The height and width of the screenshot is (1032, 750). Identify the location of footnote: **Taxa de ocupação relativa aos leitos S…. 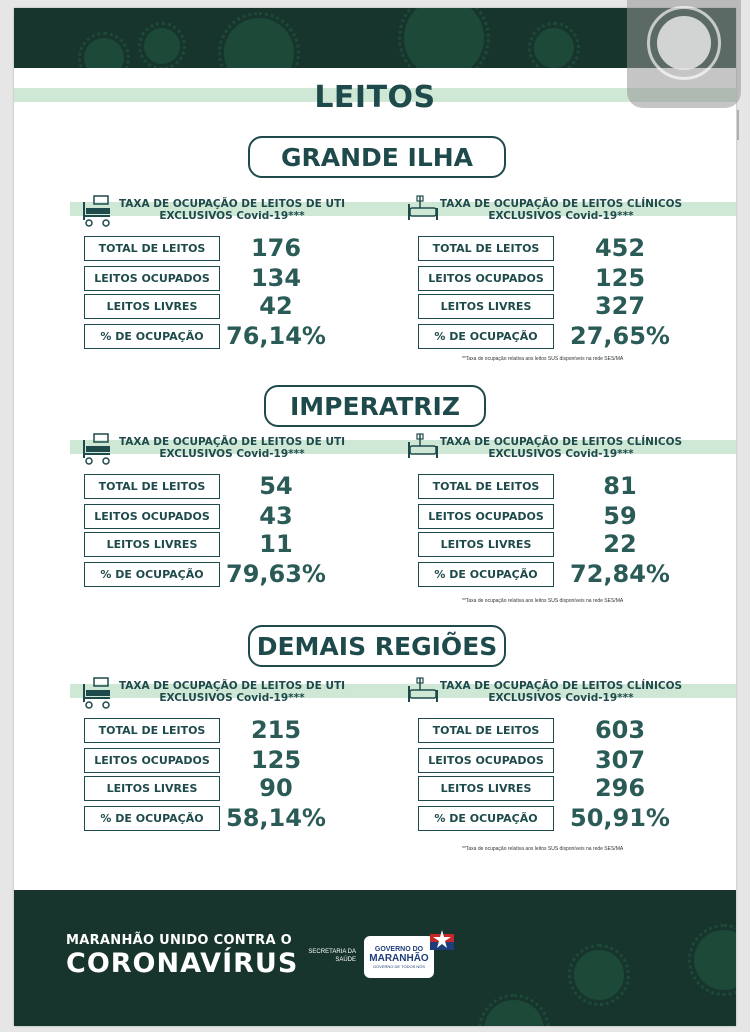
(543, 359).